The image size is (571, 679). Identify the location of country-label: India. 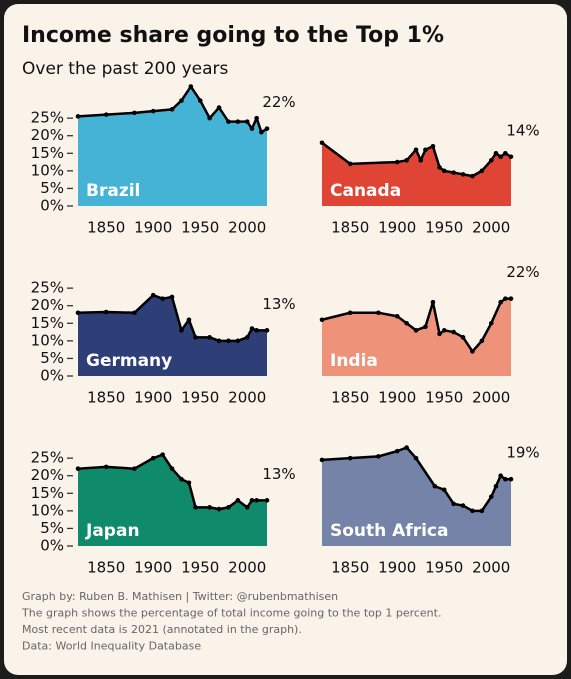
(354, 361).